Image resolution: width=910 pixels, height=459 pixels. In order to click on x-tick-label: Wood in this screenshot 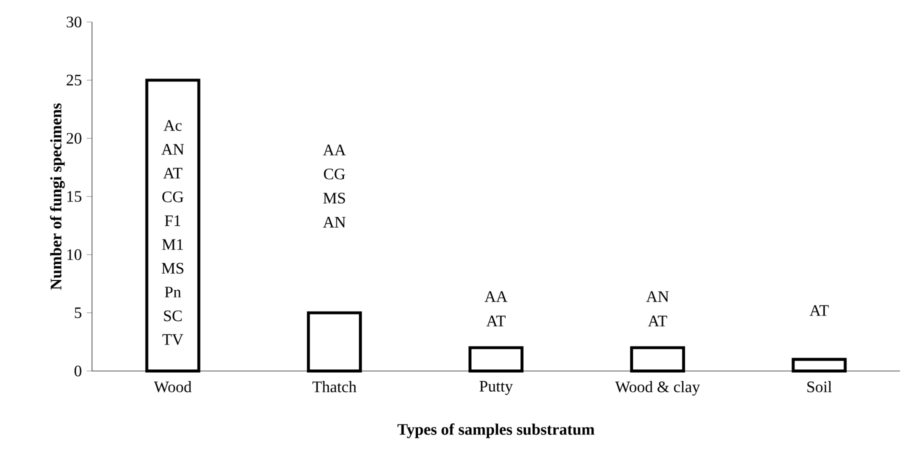, I will do `click(173, 386)`.